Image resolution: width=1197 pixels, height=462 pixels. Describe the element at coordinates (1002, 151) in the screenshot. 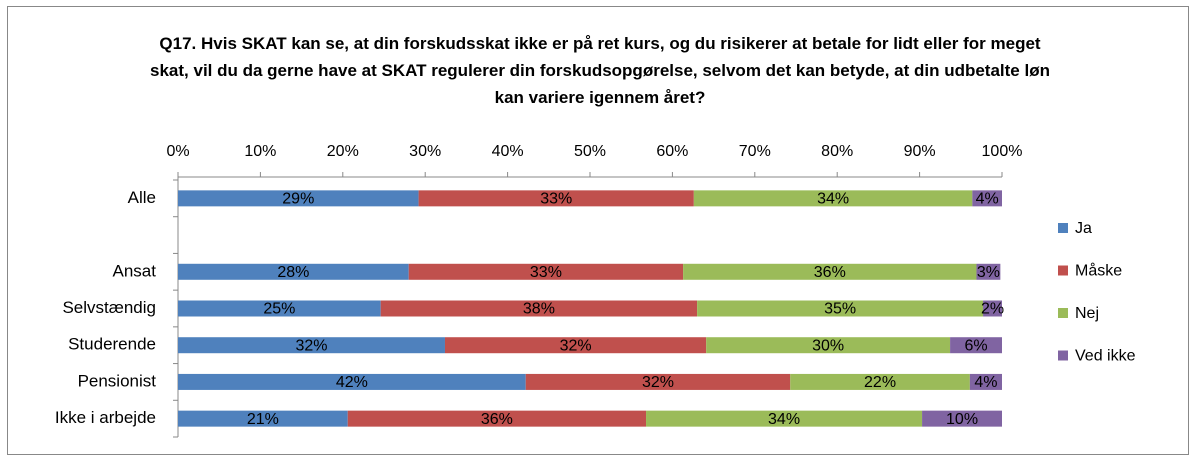

I see `x-tick-label: 100%` at that location.